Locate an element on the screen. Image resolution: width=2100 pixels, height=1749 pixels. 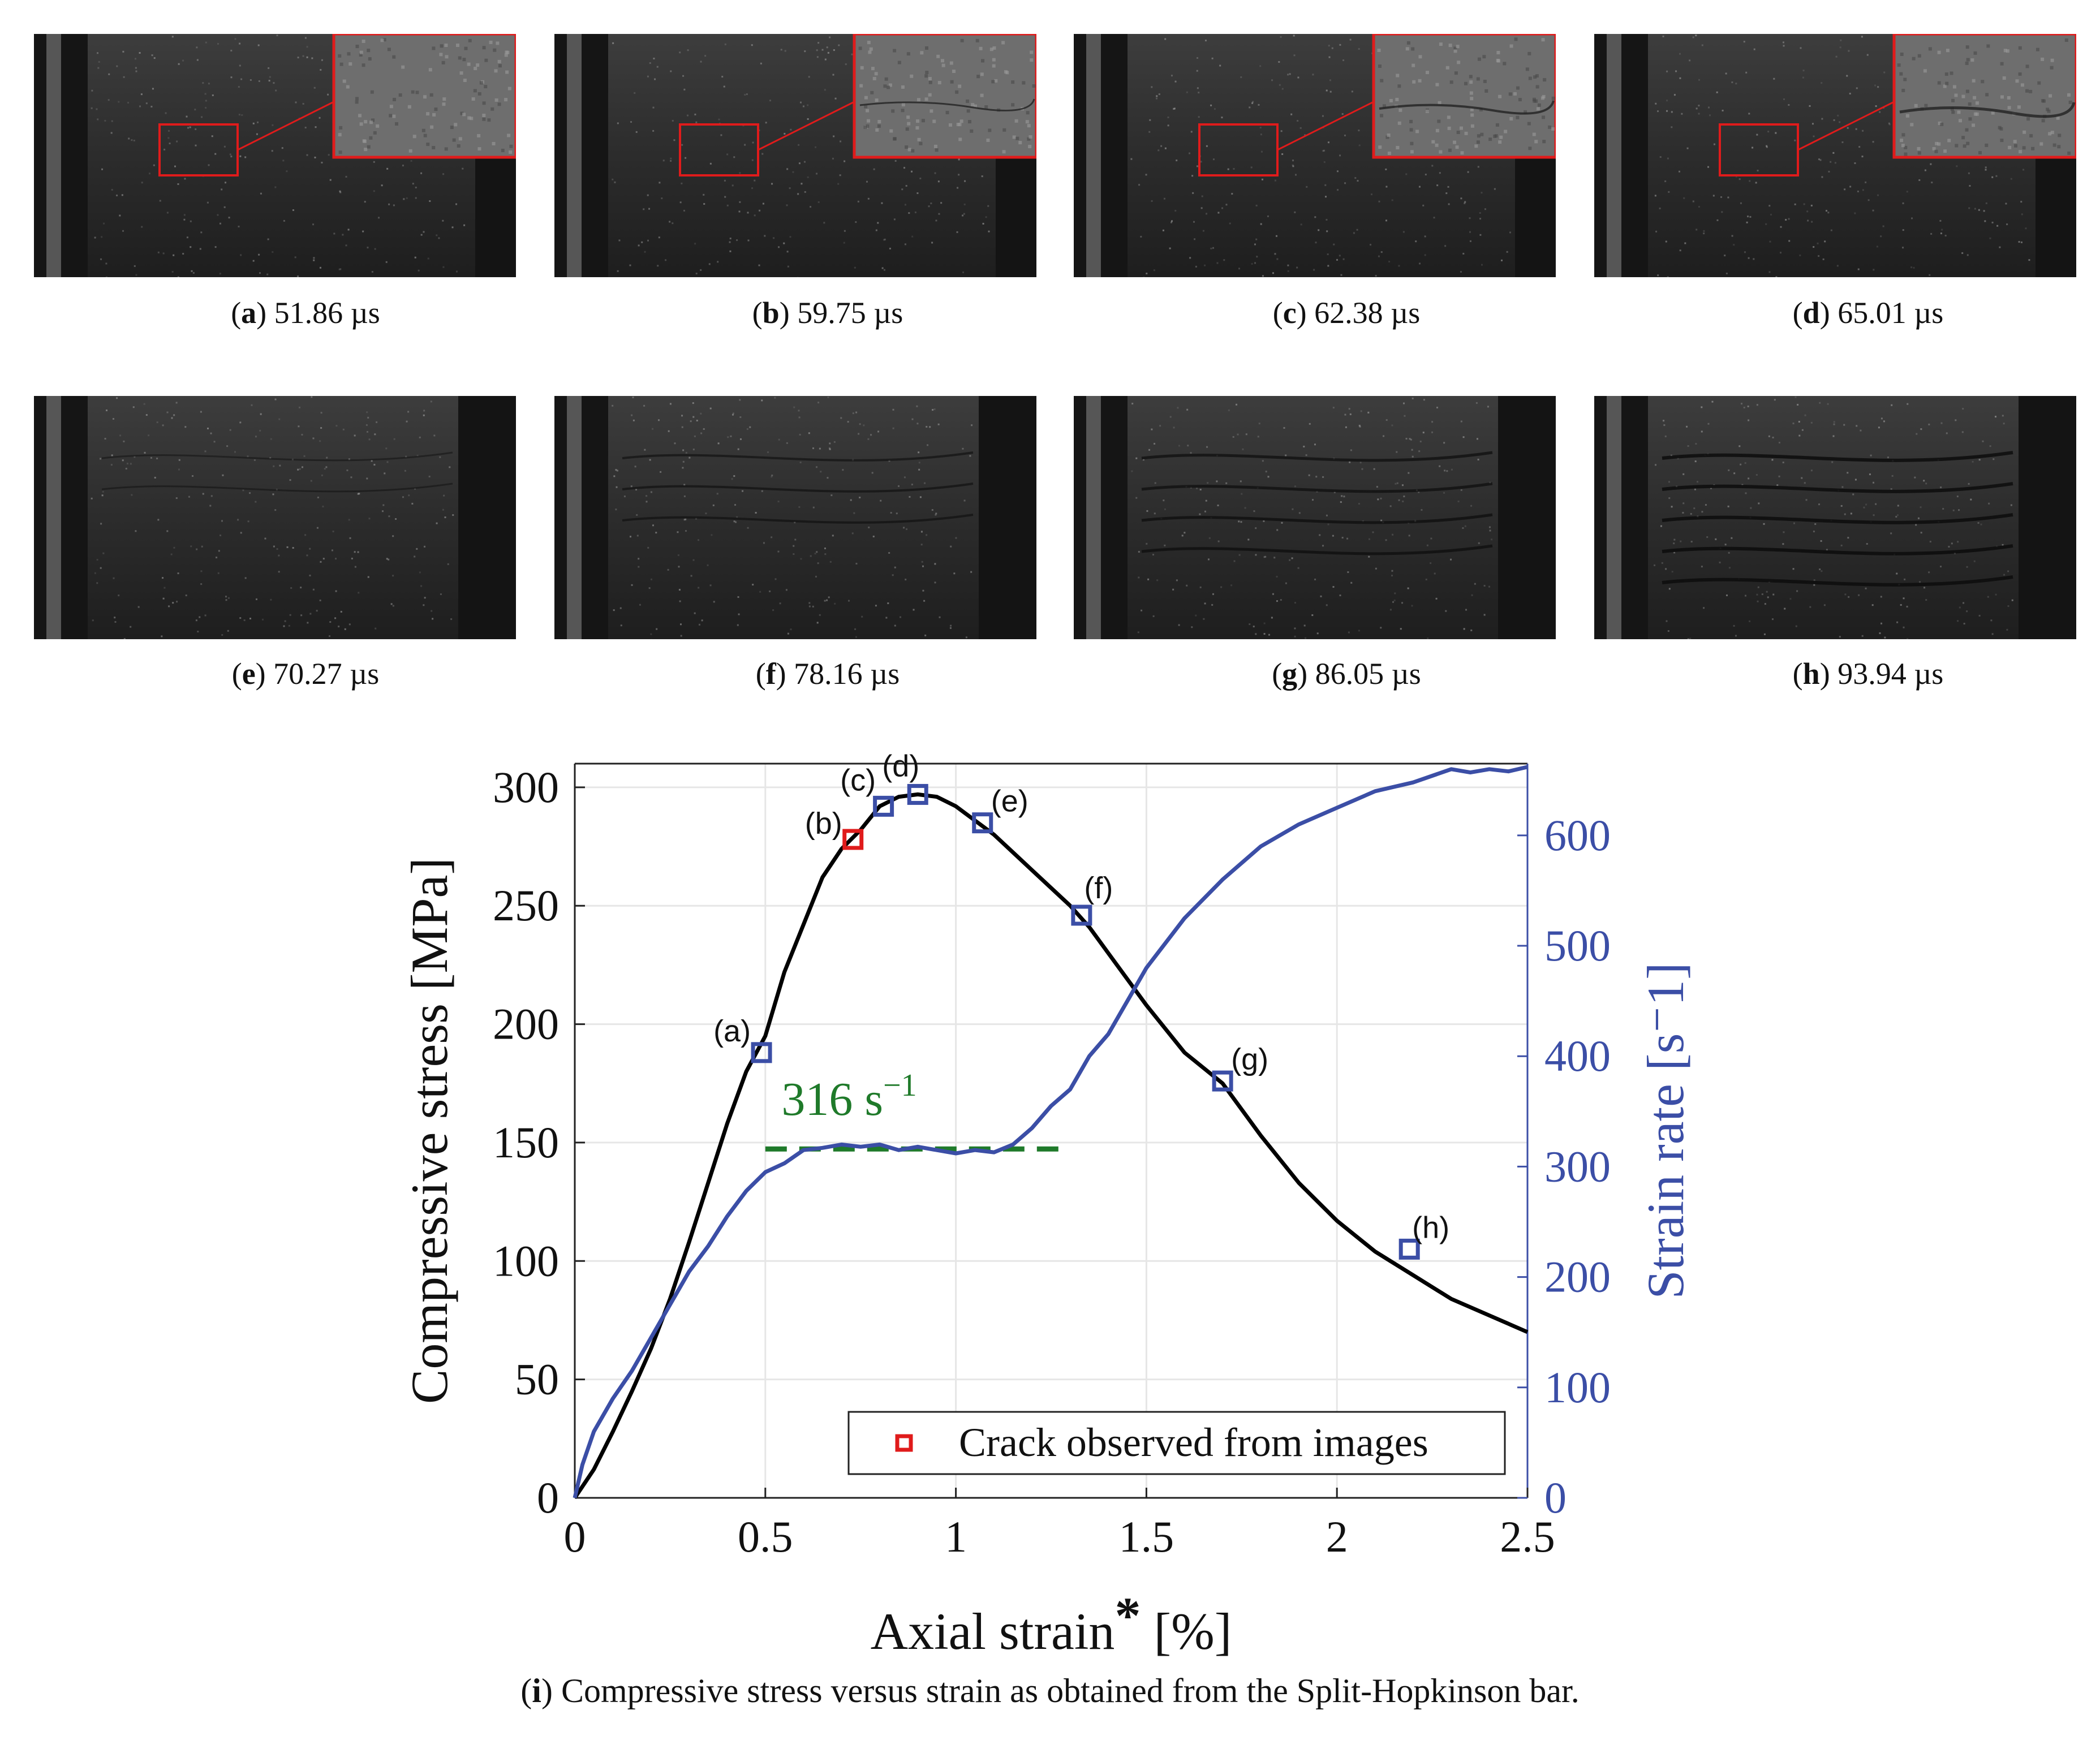
crack-line is located at coordinates (1837, 518).